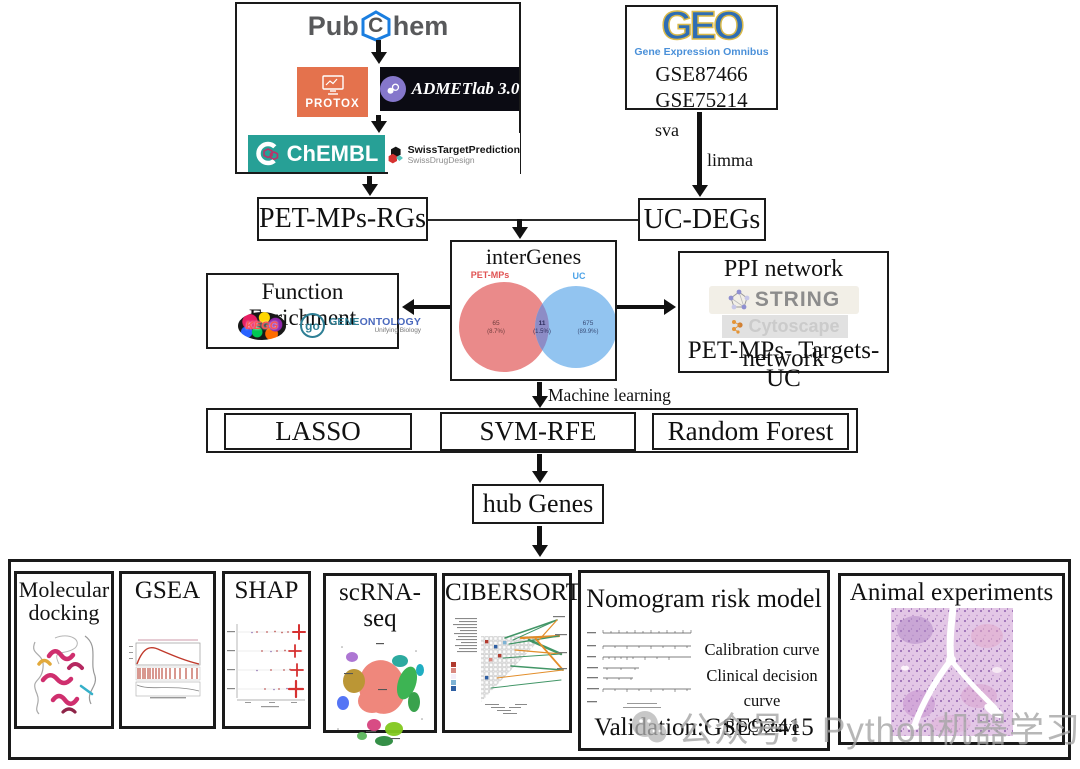  I want to click on chembl-label: ChEMBL, so click(332, 153).